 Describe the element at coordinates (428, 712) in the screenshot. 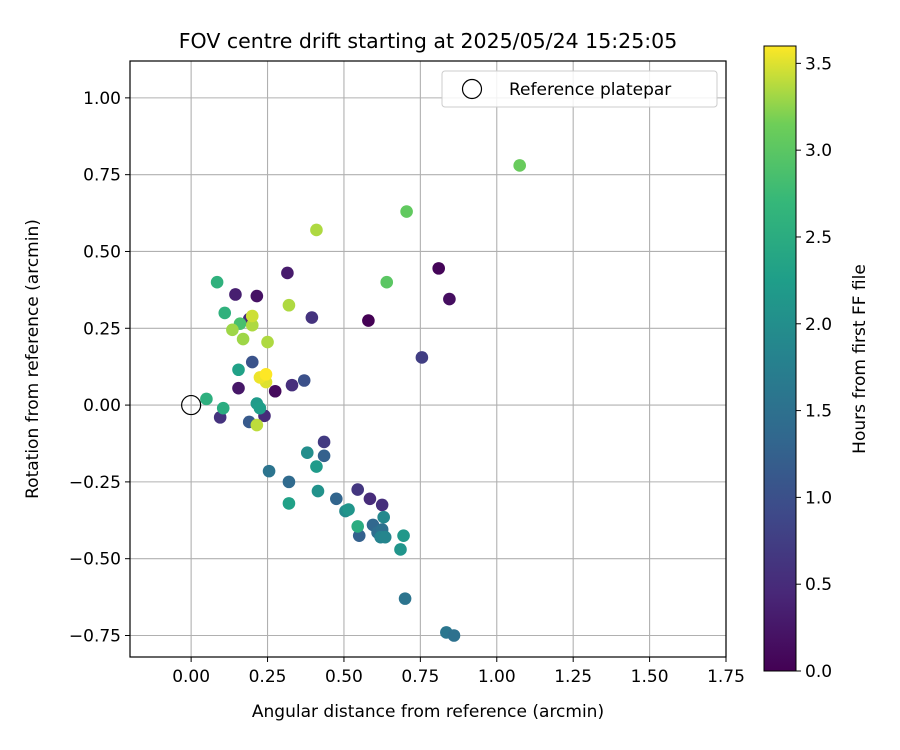

I see `x-axis-label: Angular distance from reference (arcmin)` at that location.